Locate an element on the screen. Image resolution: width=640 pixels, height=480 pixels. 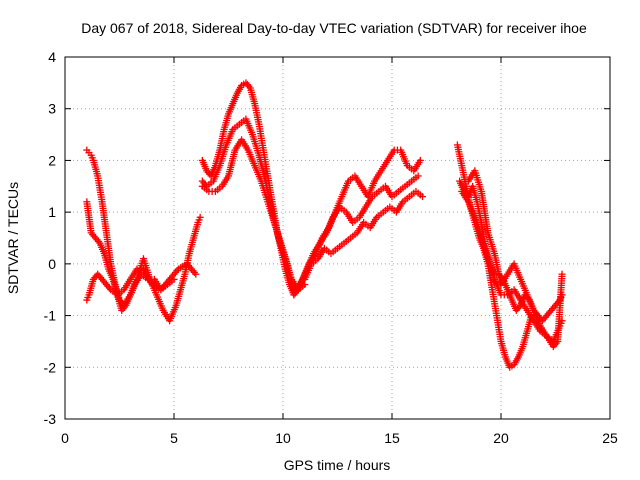
x-tick-label: 25 is located at coordinates (610, 438).